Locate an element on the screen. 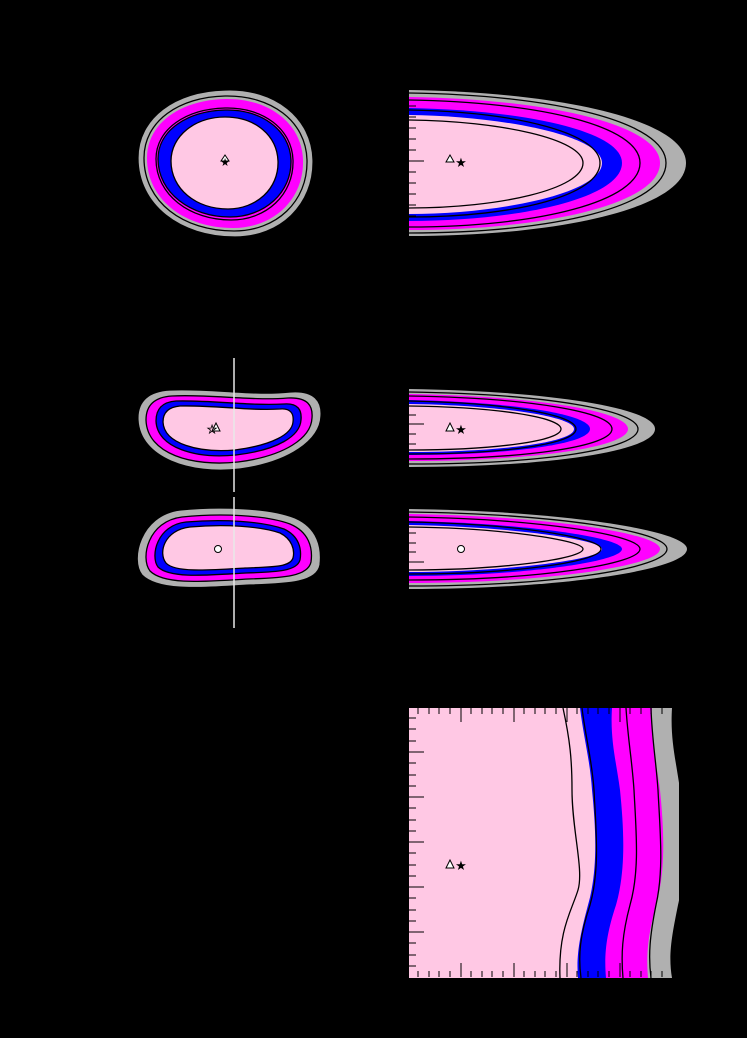  panel-middle-left-lower is located at coordinates (229, 562).